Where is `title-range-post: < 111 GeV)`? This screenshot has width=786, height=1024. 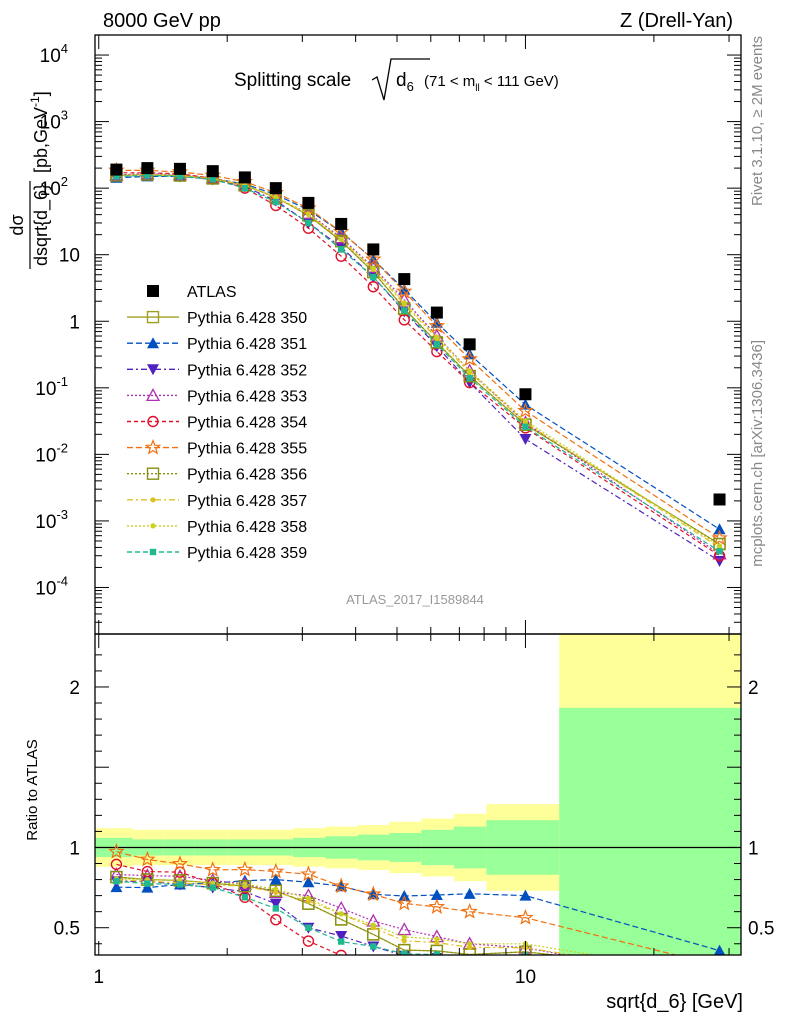 title-range-post: < 111 GeV) is located at coordinates (519, 81).